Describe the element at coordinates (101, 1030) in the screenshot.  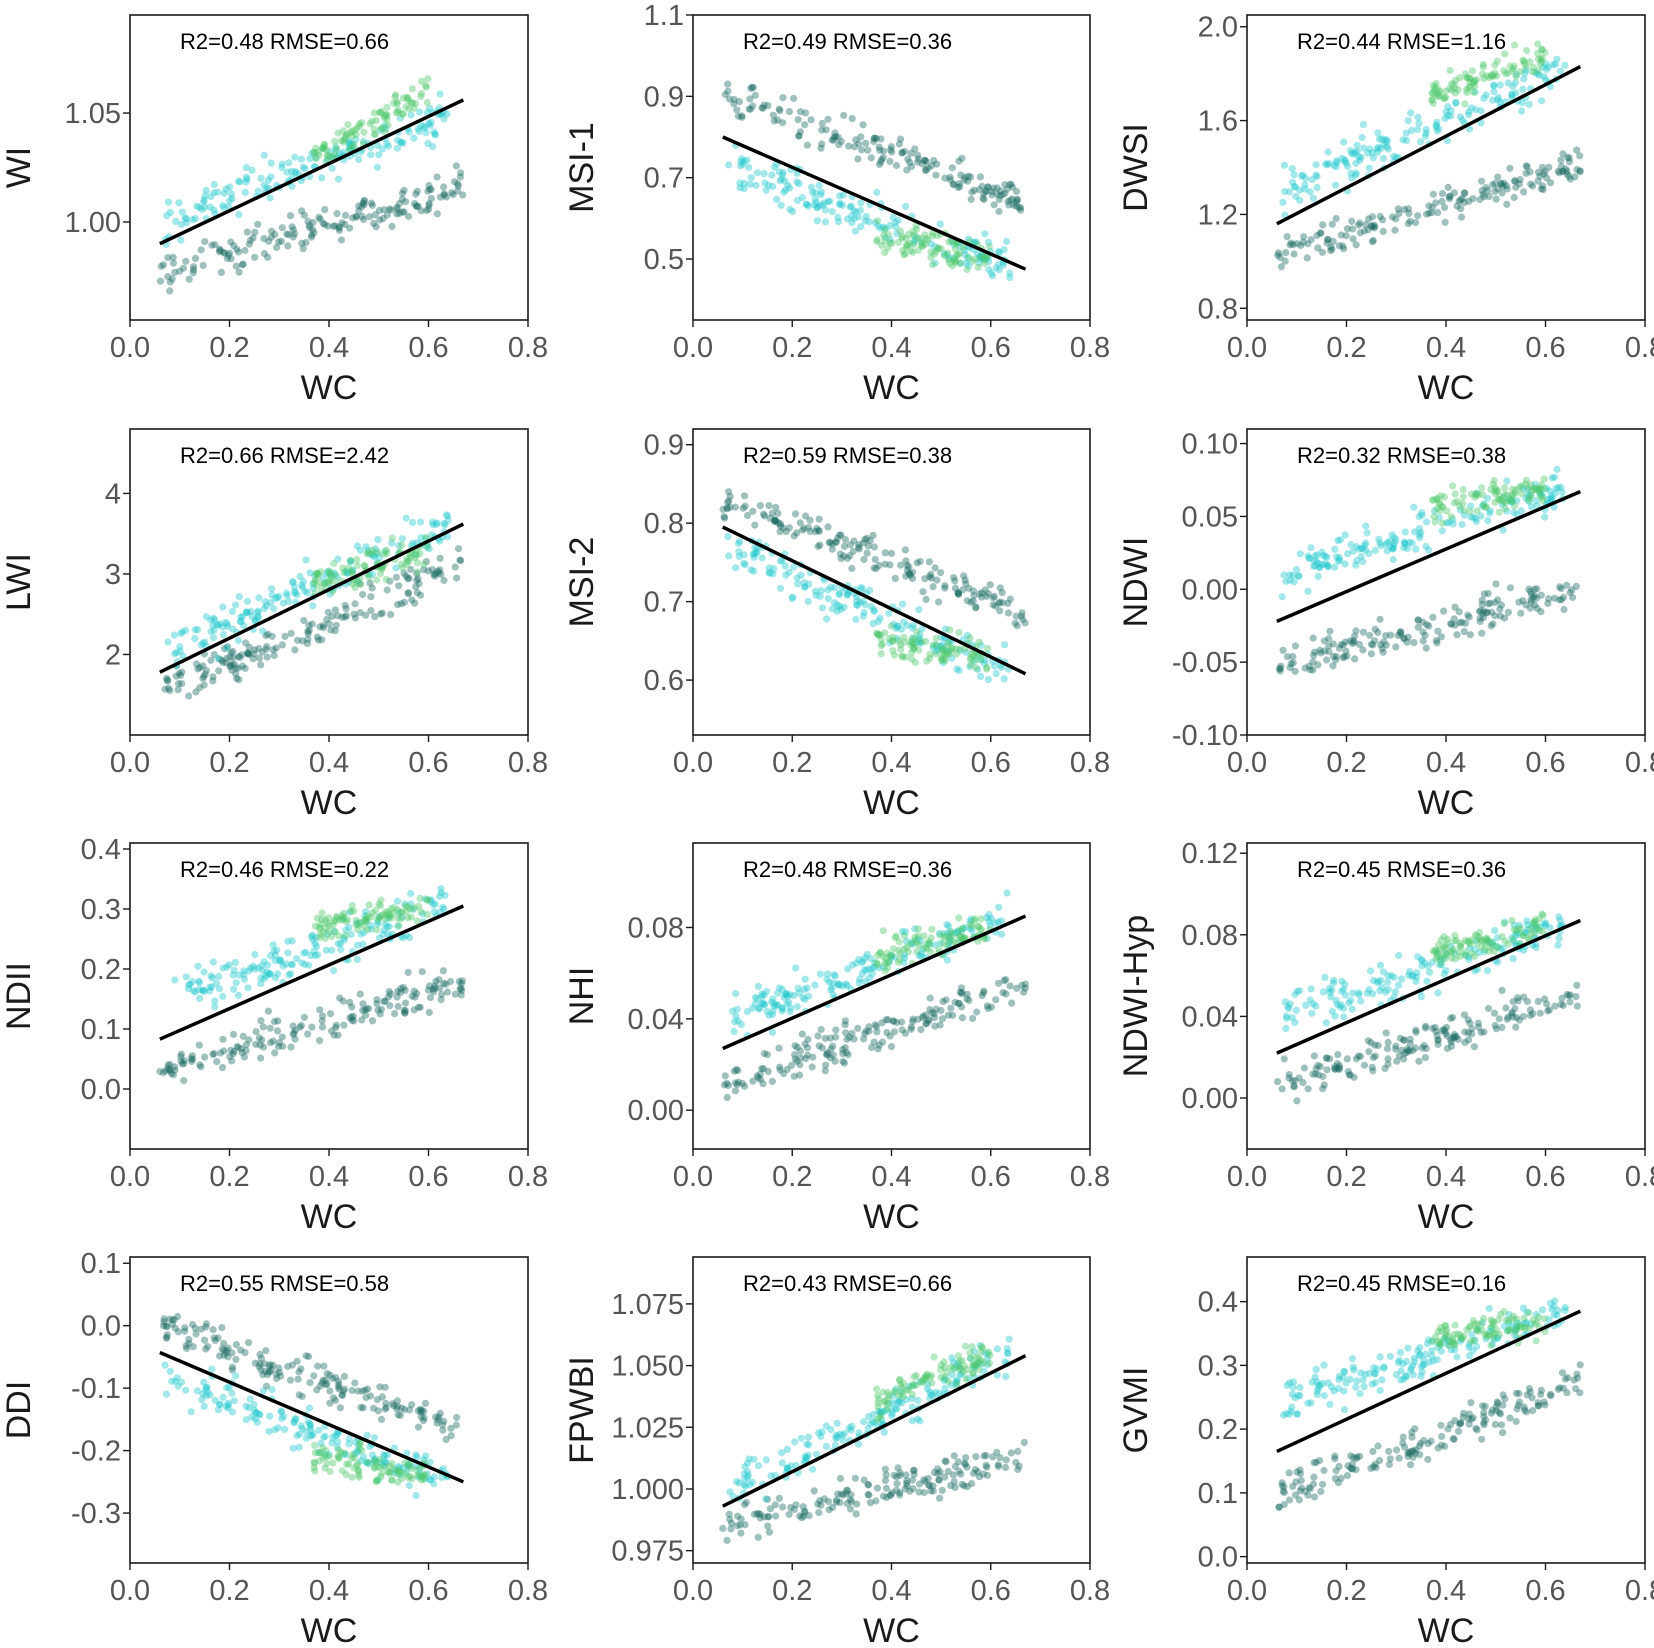
I see `y-tick-label: 0.1` at that location.